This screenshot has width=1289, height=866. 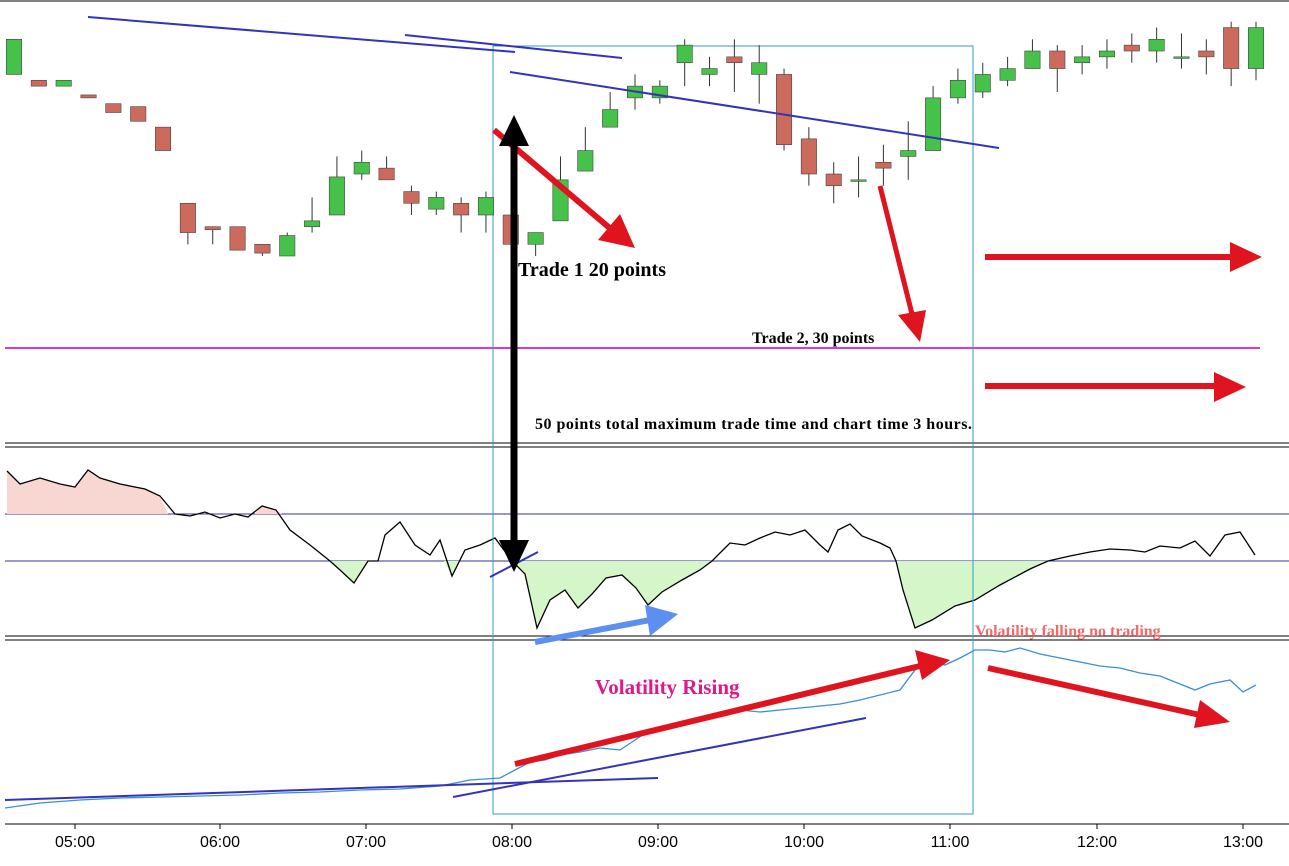 I want to click on red-arrow-volatility-falling, so click(x=1108, y=696).